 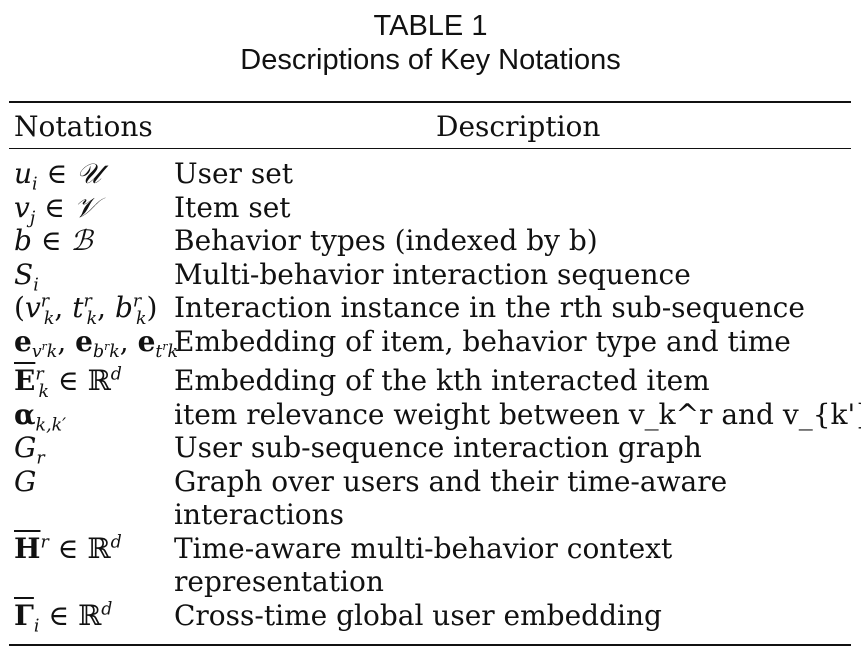 What do you see at coordinates (63, 617) in the screenshot?
I see `notation-cell: Γi ∈ ℝd` at bounding box center [63, 617].